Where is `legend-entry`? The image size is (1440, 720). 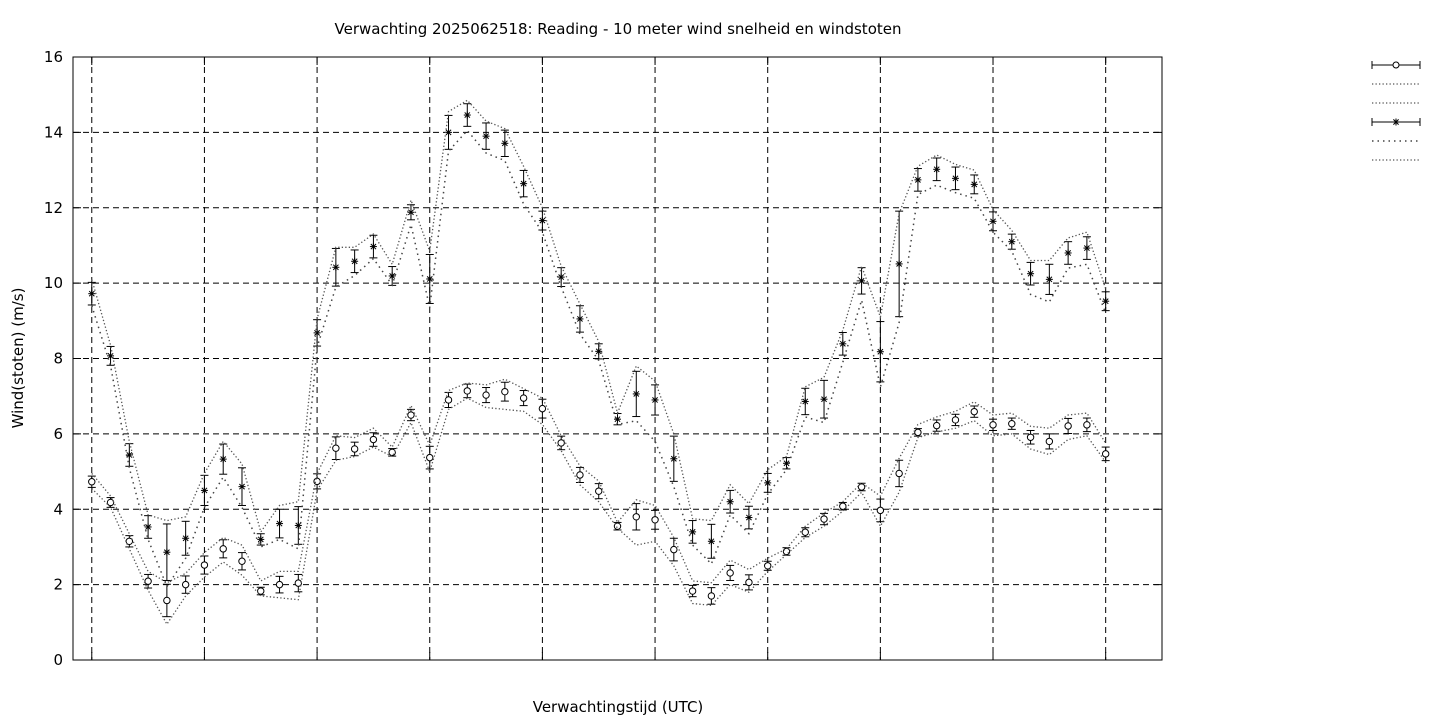
legend-entry is located at coordinates (1396, 122).